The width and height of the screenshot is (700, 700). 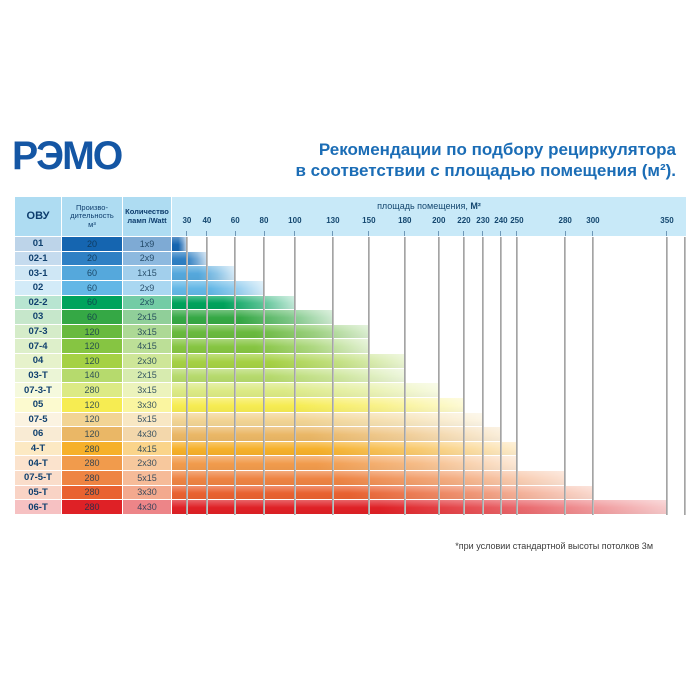 I want to click on table-row: 02-2 60 2x9, so click(x=350, y=303).